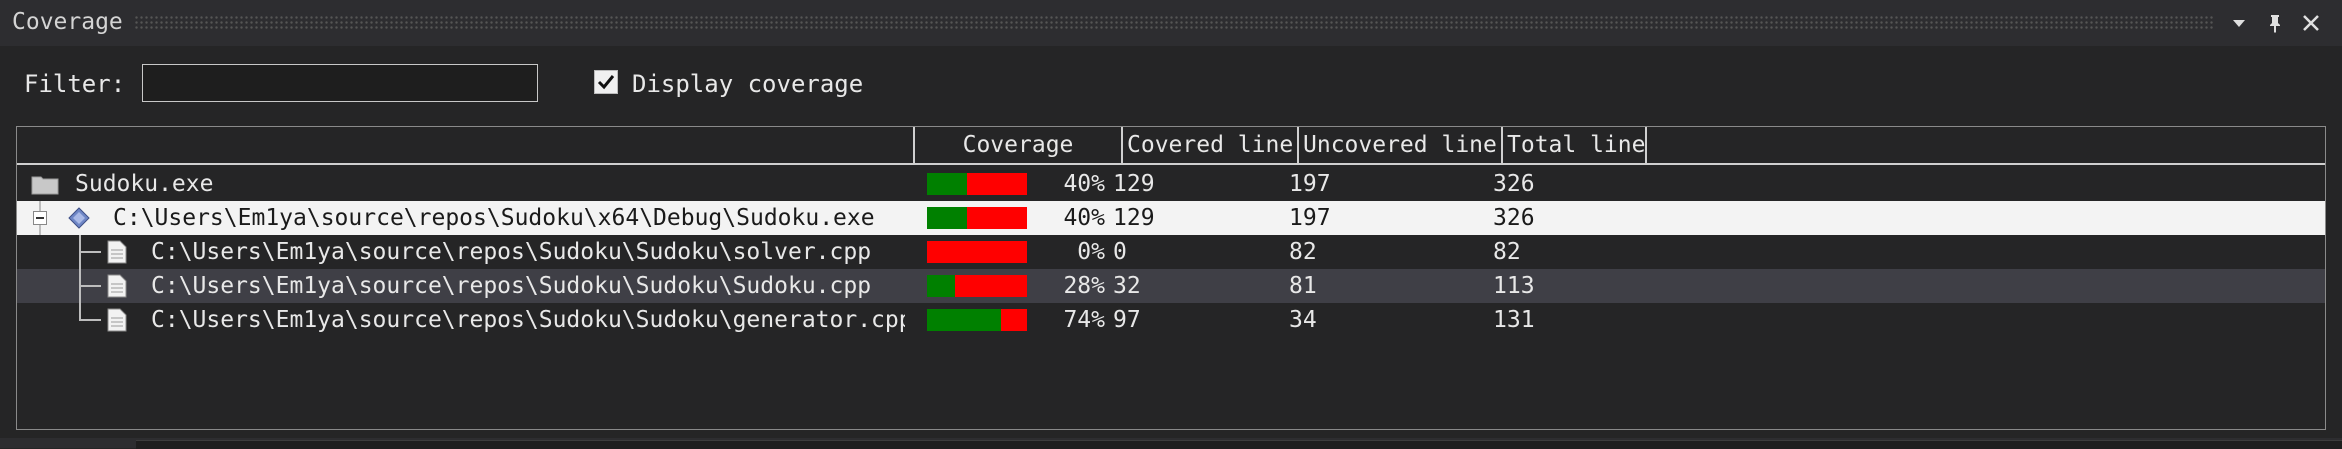  What do you see at coordinates (40, 218) in the screenshot?
I see `collapse-icon` at bounding box center [40, 218].